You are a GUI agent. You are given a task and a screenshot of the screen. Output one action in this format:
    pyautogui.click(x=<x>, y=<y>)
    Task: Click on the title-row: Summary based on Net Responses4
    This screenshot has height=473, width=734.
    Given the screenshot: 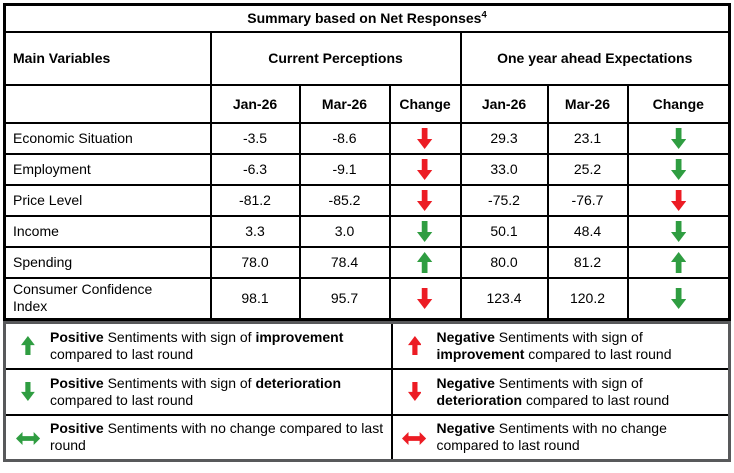 What is the action you would take?
    pyautogui.click(x=367, y=18)
    